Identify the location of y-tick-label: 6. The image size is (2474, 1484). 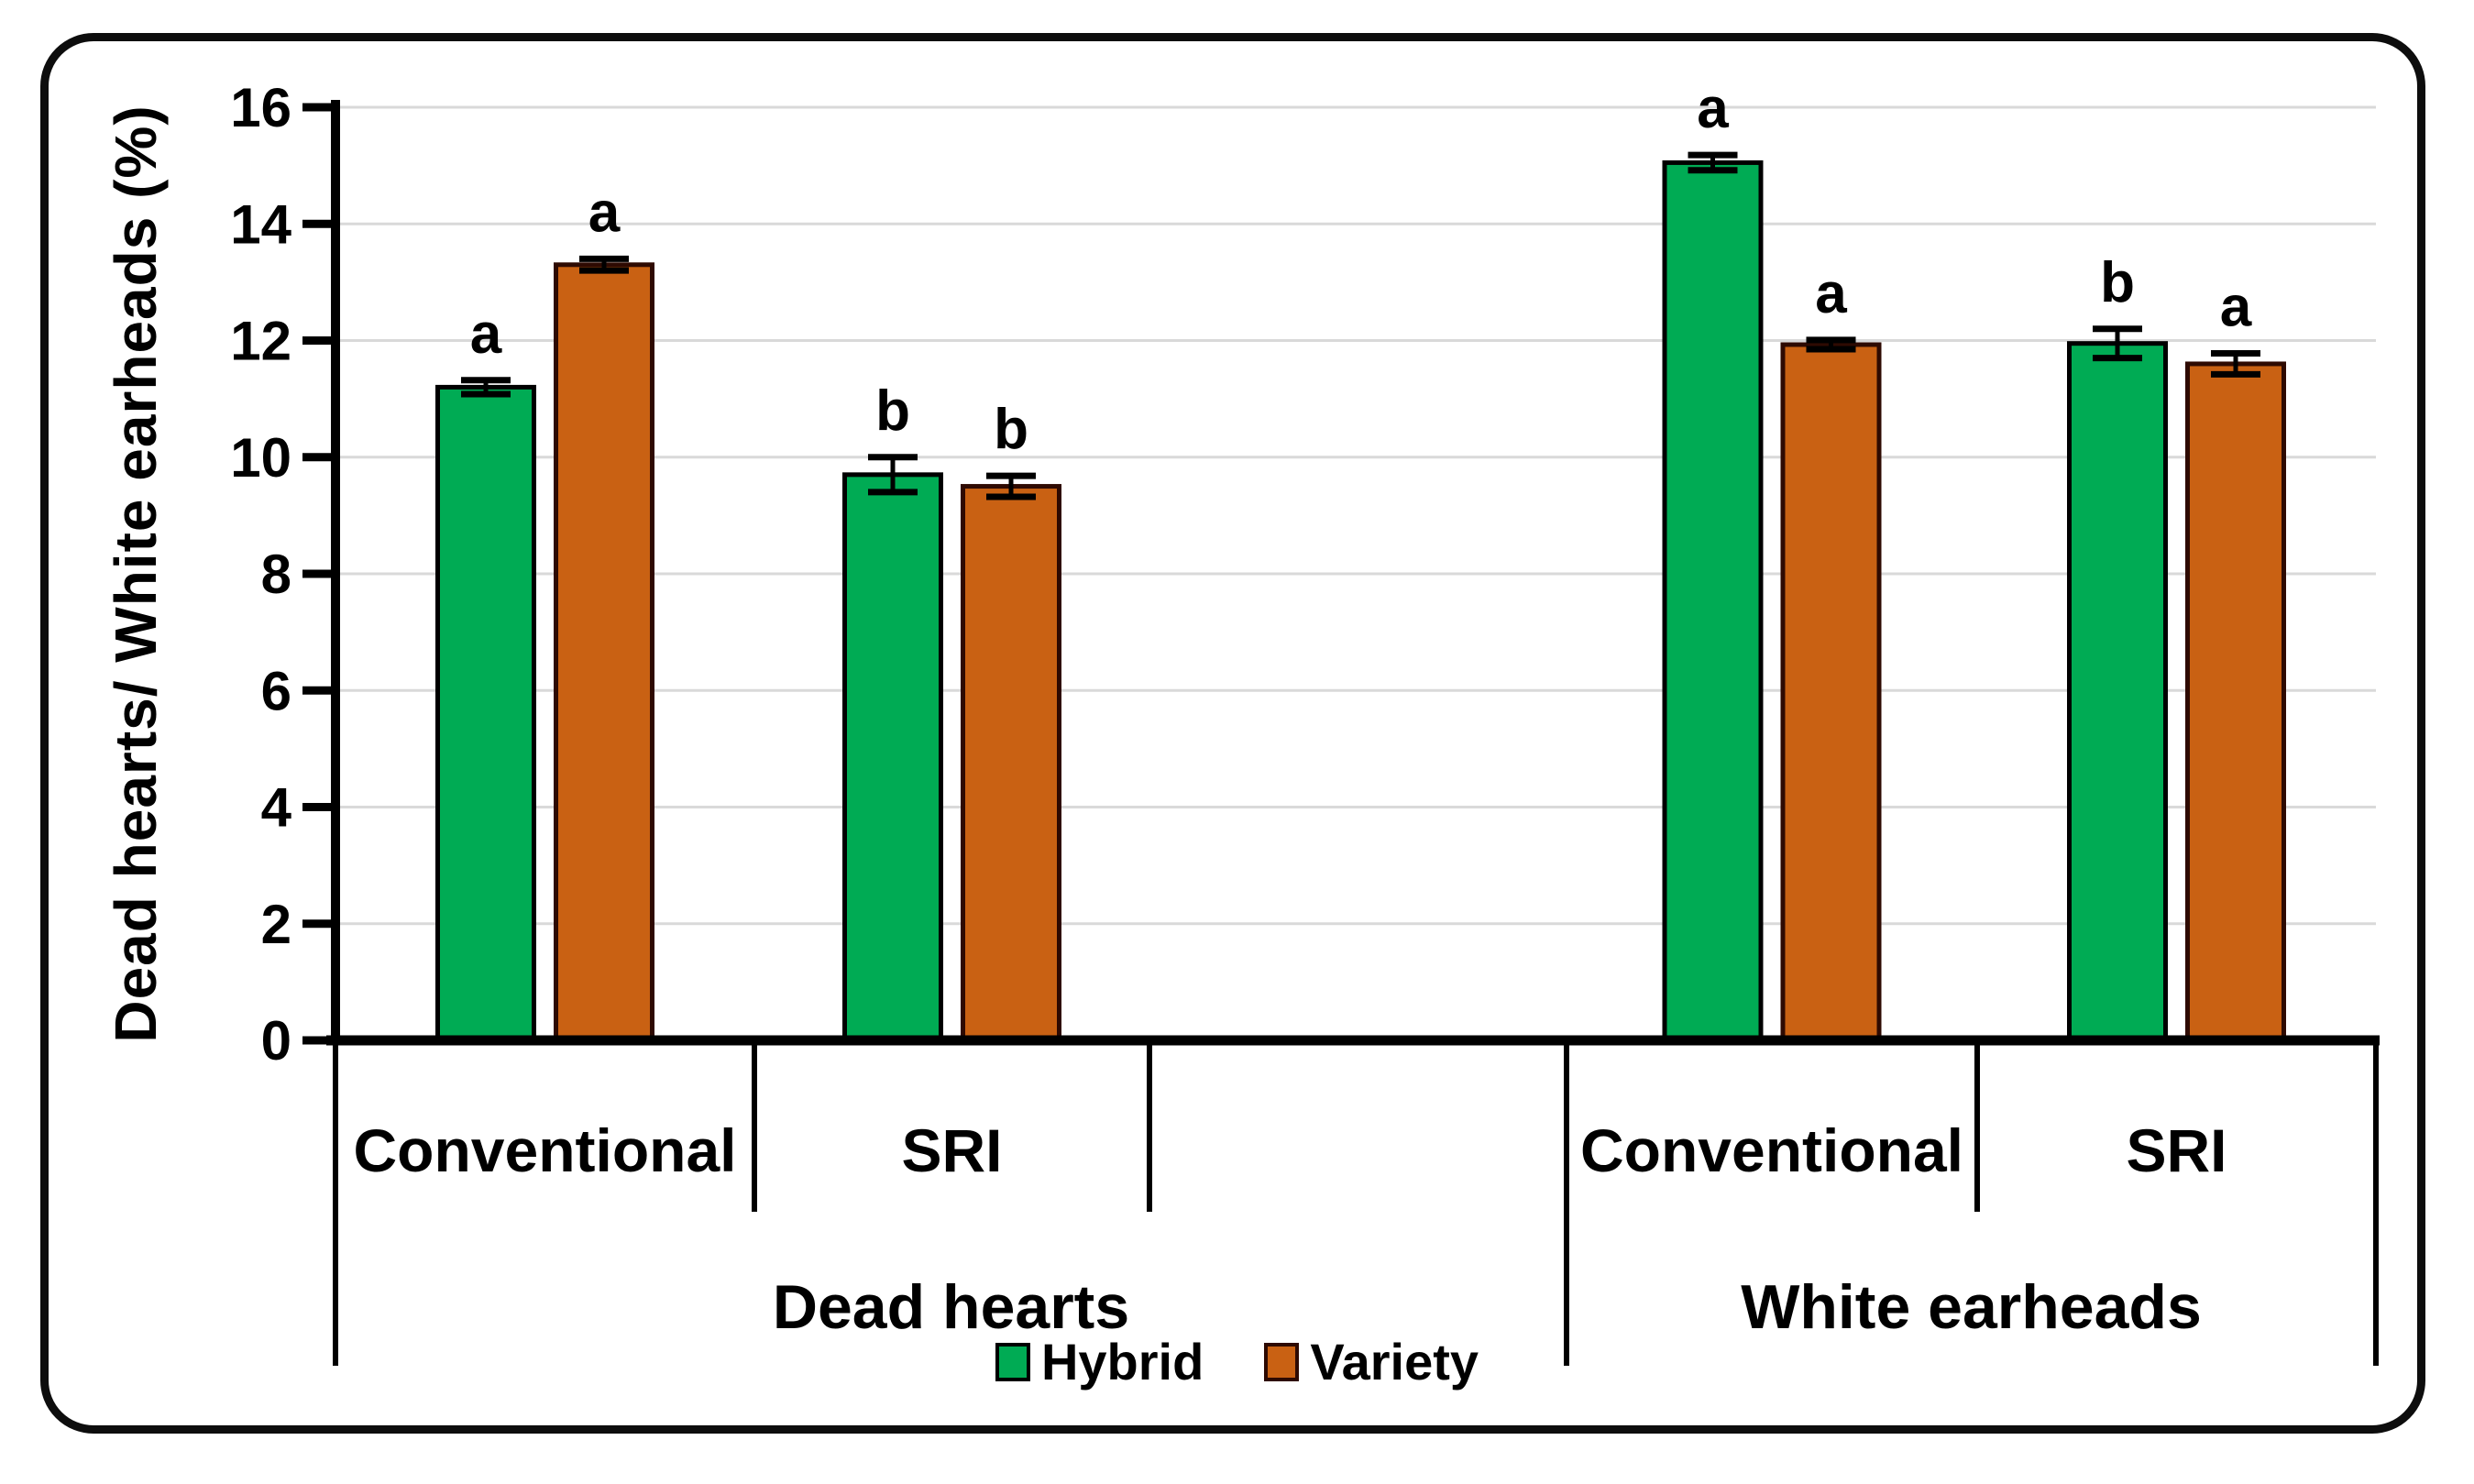
(276, 690).